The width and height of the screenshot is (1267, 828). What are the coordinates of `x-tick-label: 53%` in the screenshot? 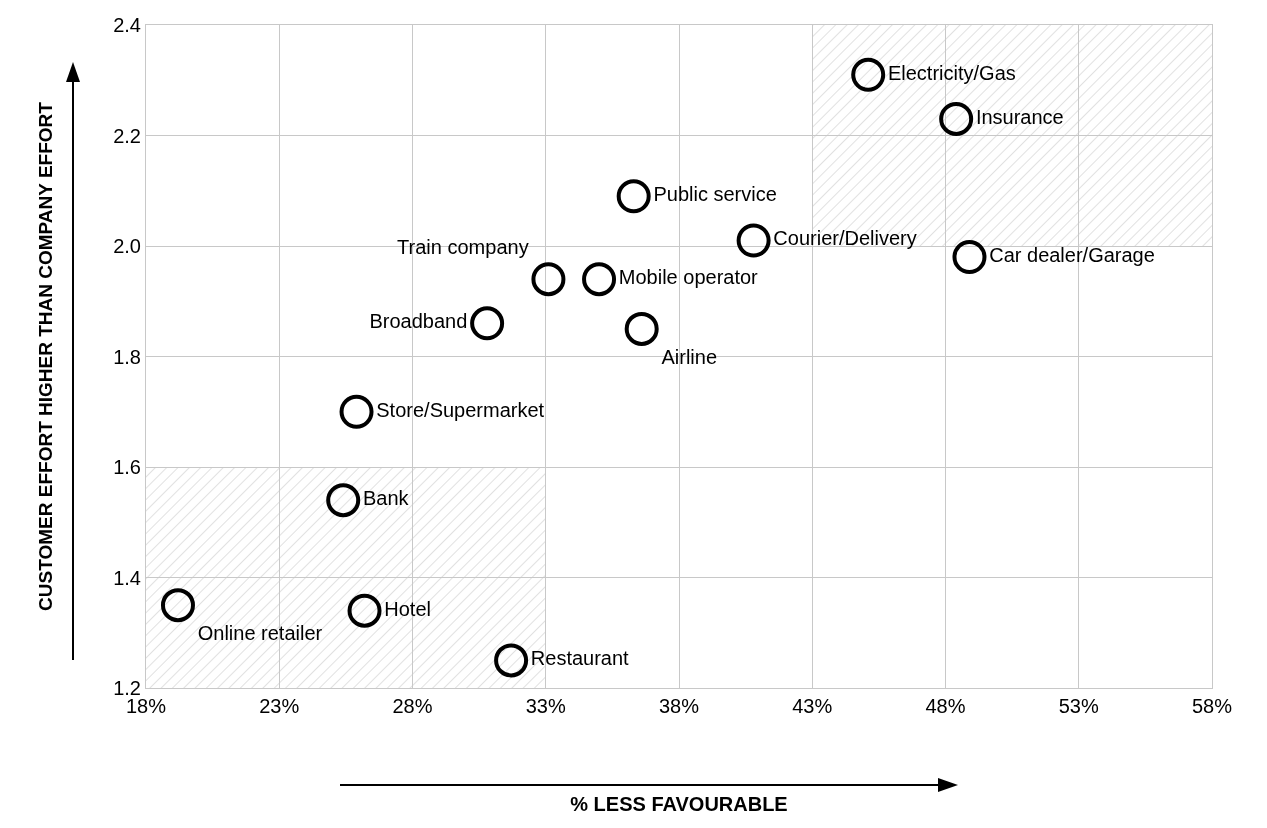 It's located at (1078, 706).